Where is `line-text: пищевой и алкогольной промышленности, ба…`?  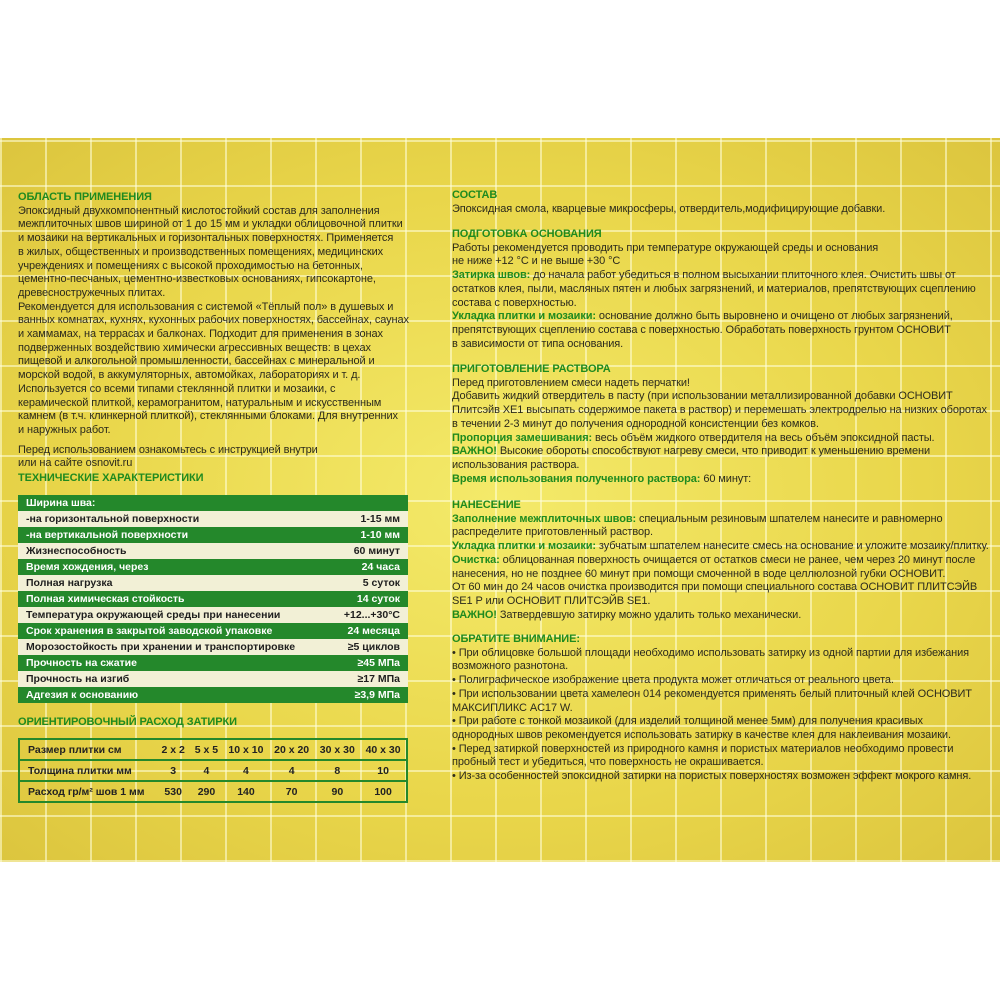 line-text: пищевой и алкогольной промышленности, ба… is located at coordinates (196, 361).